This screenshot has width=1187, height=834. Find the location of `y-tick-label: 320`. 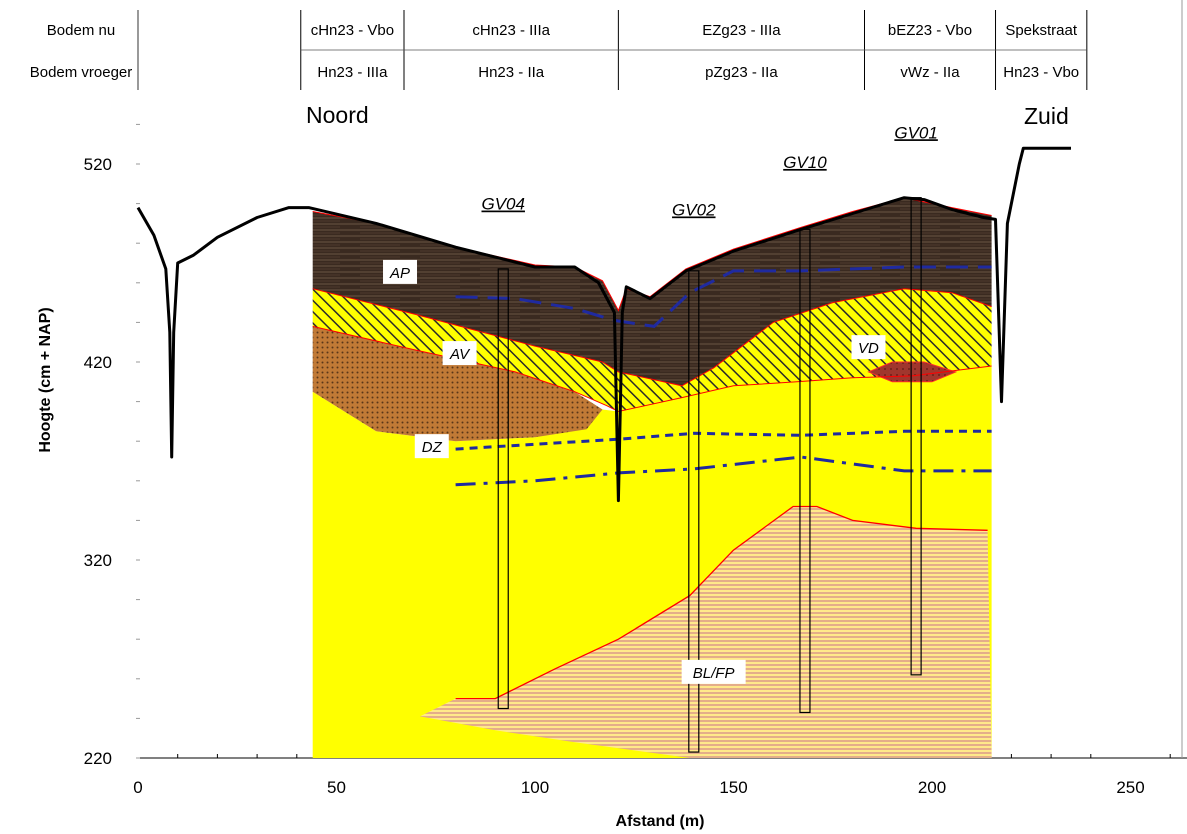

y-tick-label: 320 is located at coordinates (98, 560).